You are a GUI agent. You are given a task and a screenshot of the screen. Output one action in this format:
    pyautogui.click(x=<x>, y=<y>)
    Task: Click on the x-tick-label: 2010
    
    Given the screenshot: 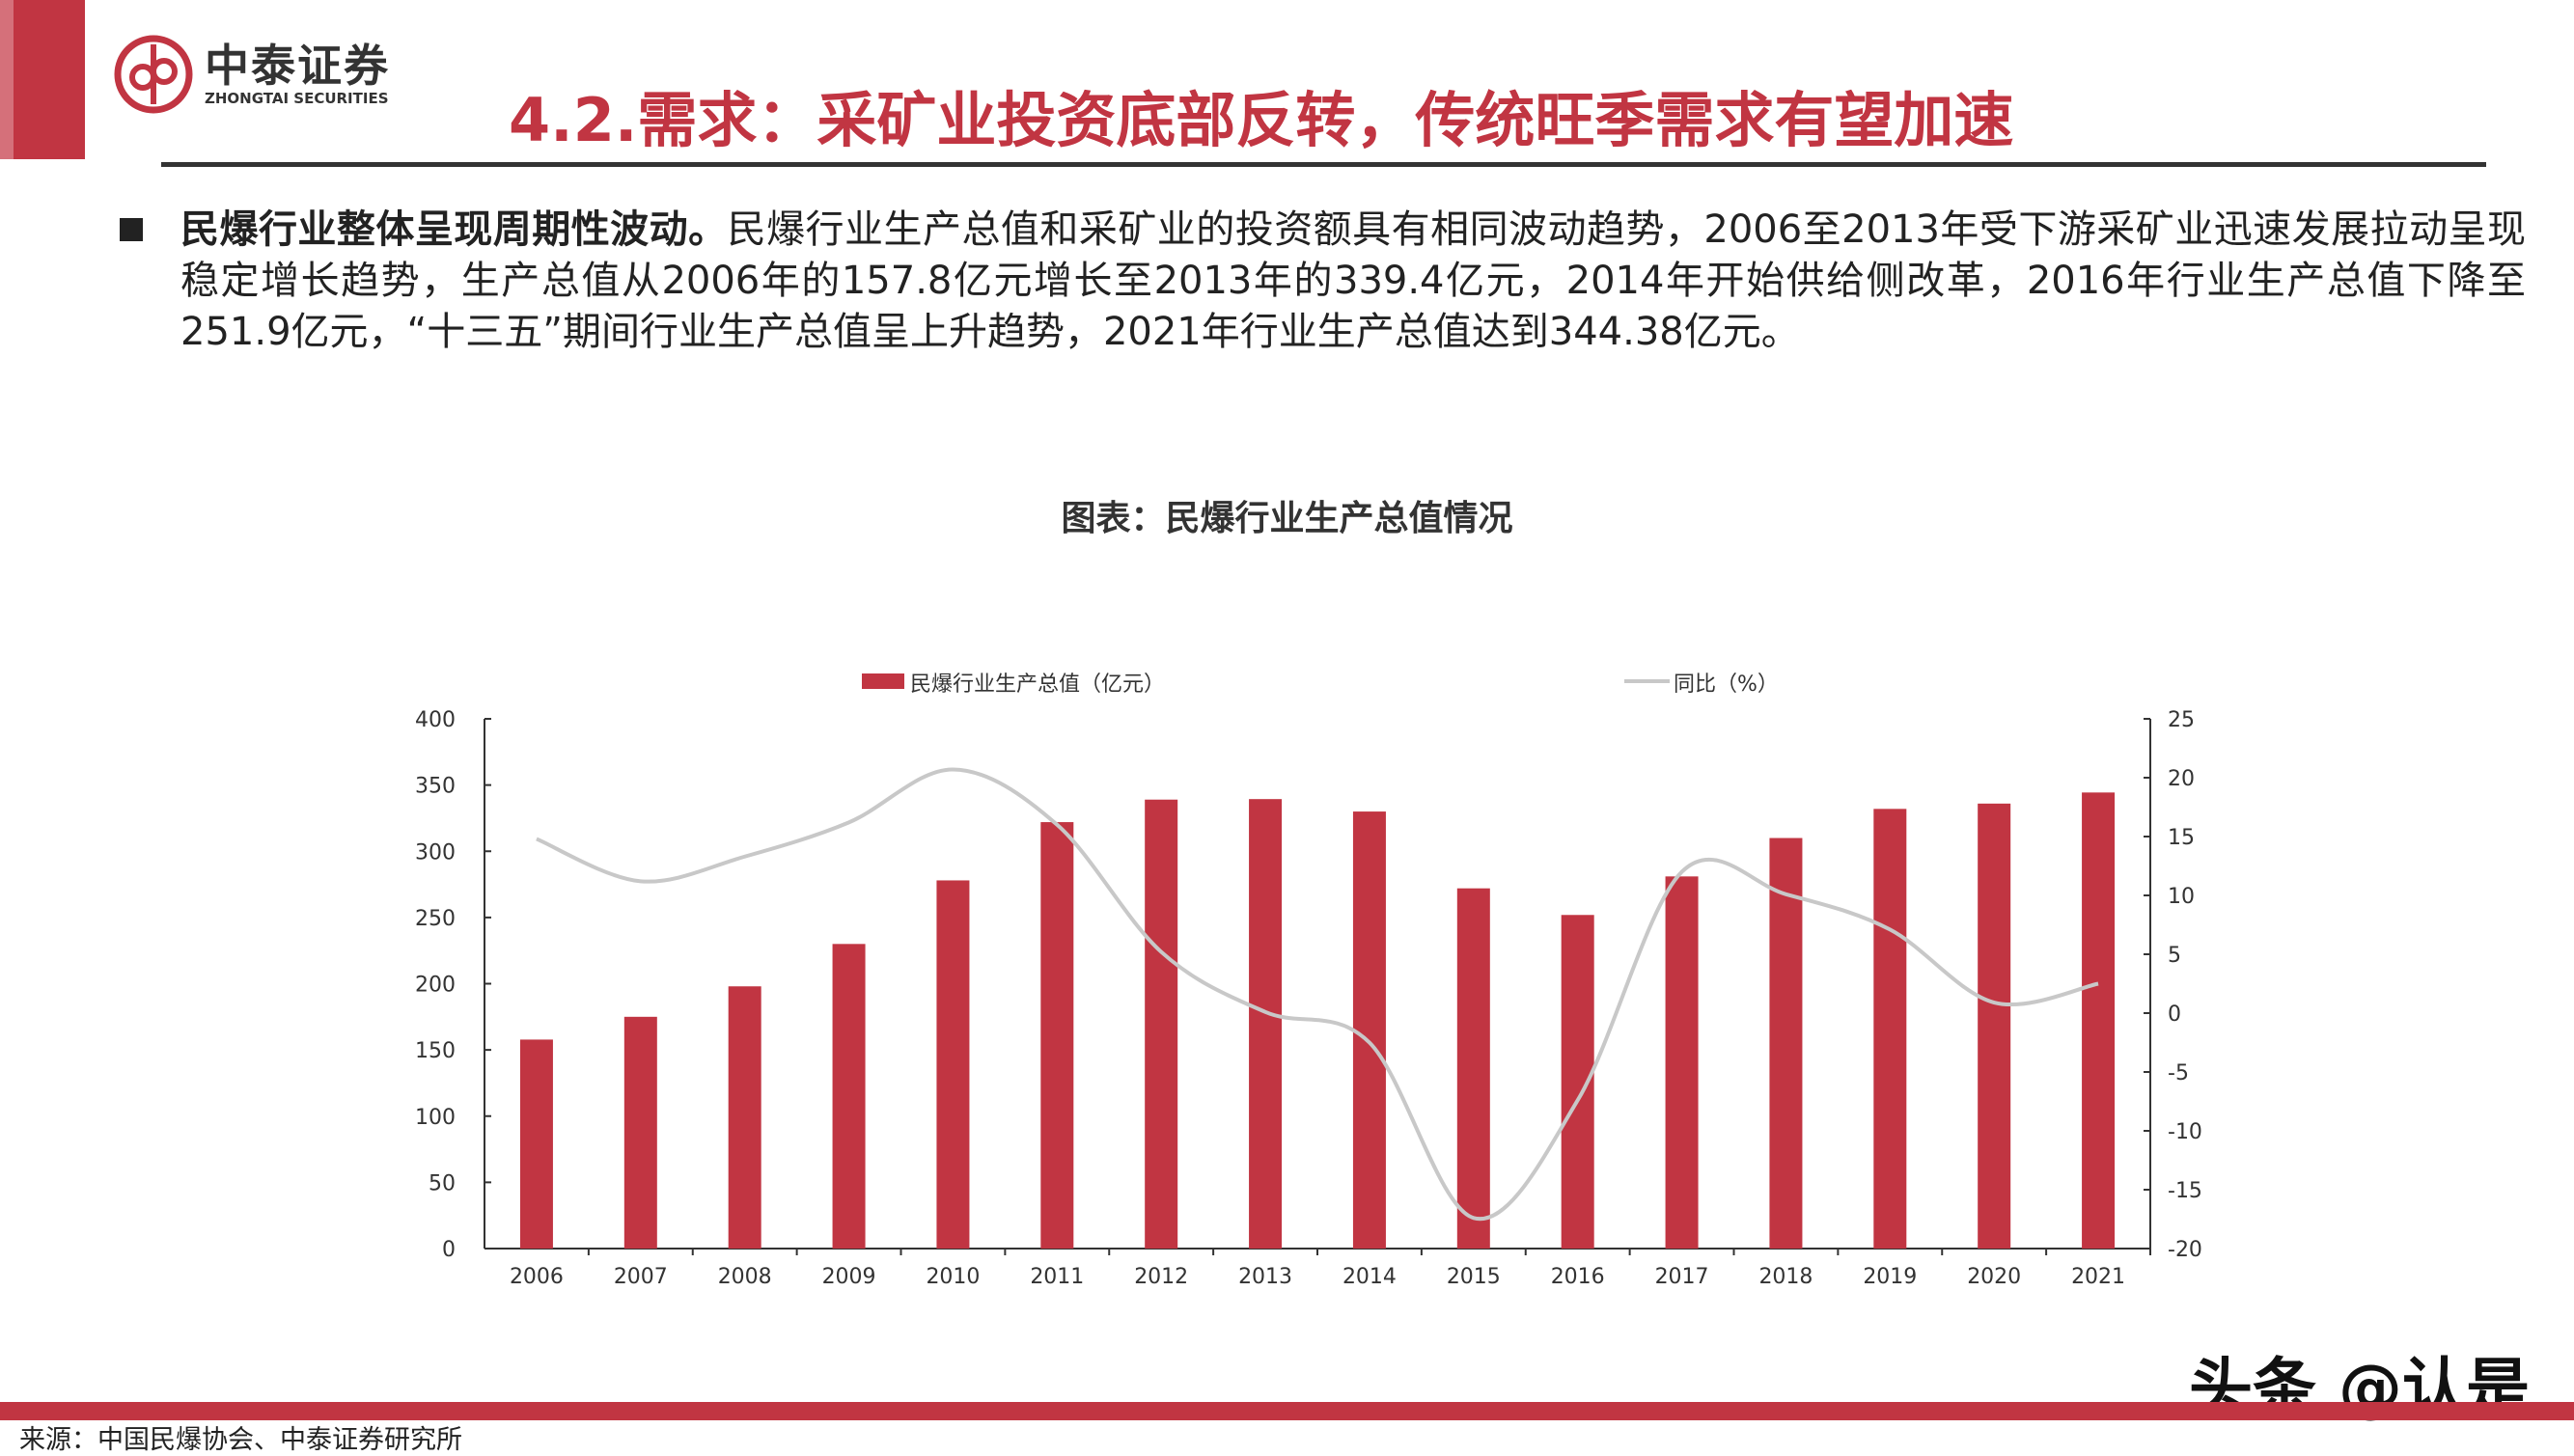 What is the action you would take?
    pyautogui.click(x=953, y=1277)
    